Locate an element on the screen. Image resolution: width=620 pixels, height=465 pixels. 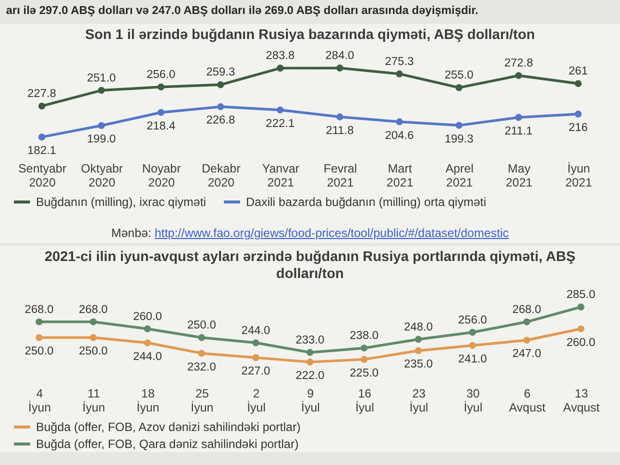
data-label: 247.0 is located at coordinates (527, 354).